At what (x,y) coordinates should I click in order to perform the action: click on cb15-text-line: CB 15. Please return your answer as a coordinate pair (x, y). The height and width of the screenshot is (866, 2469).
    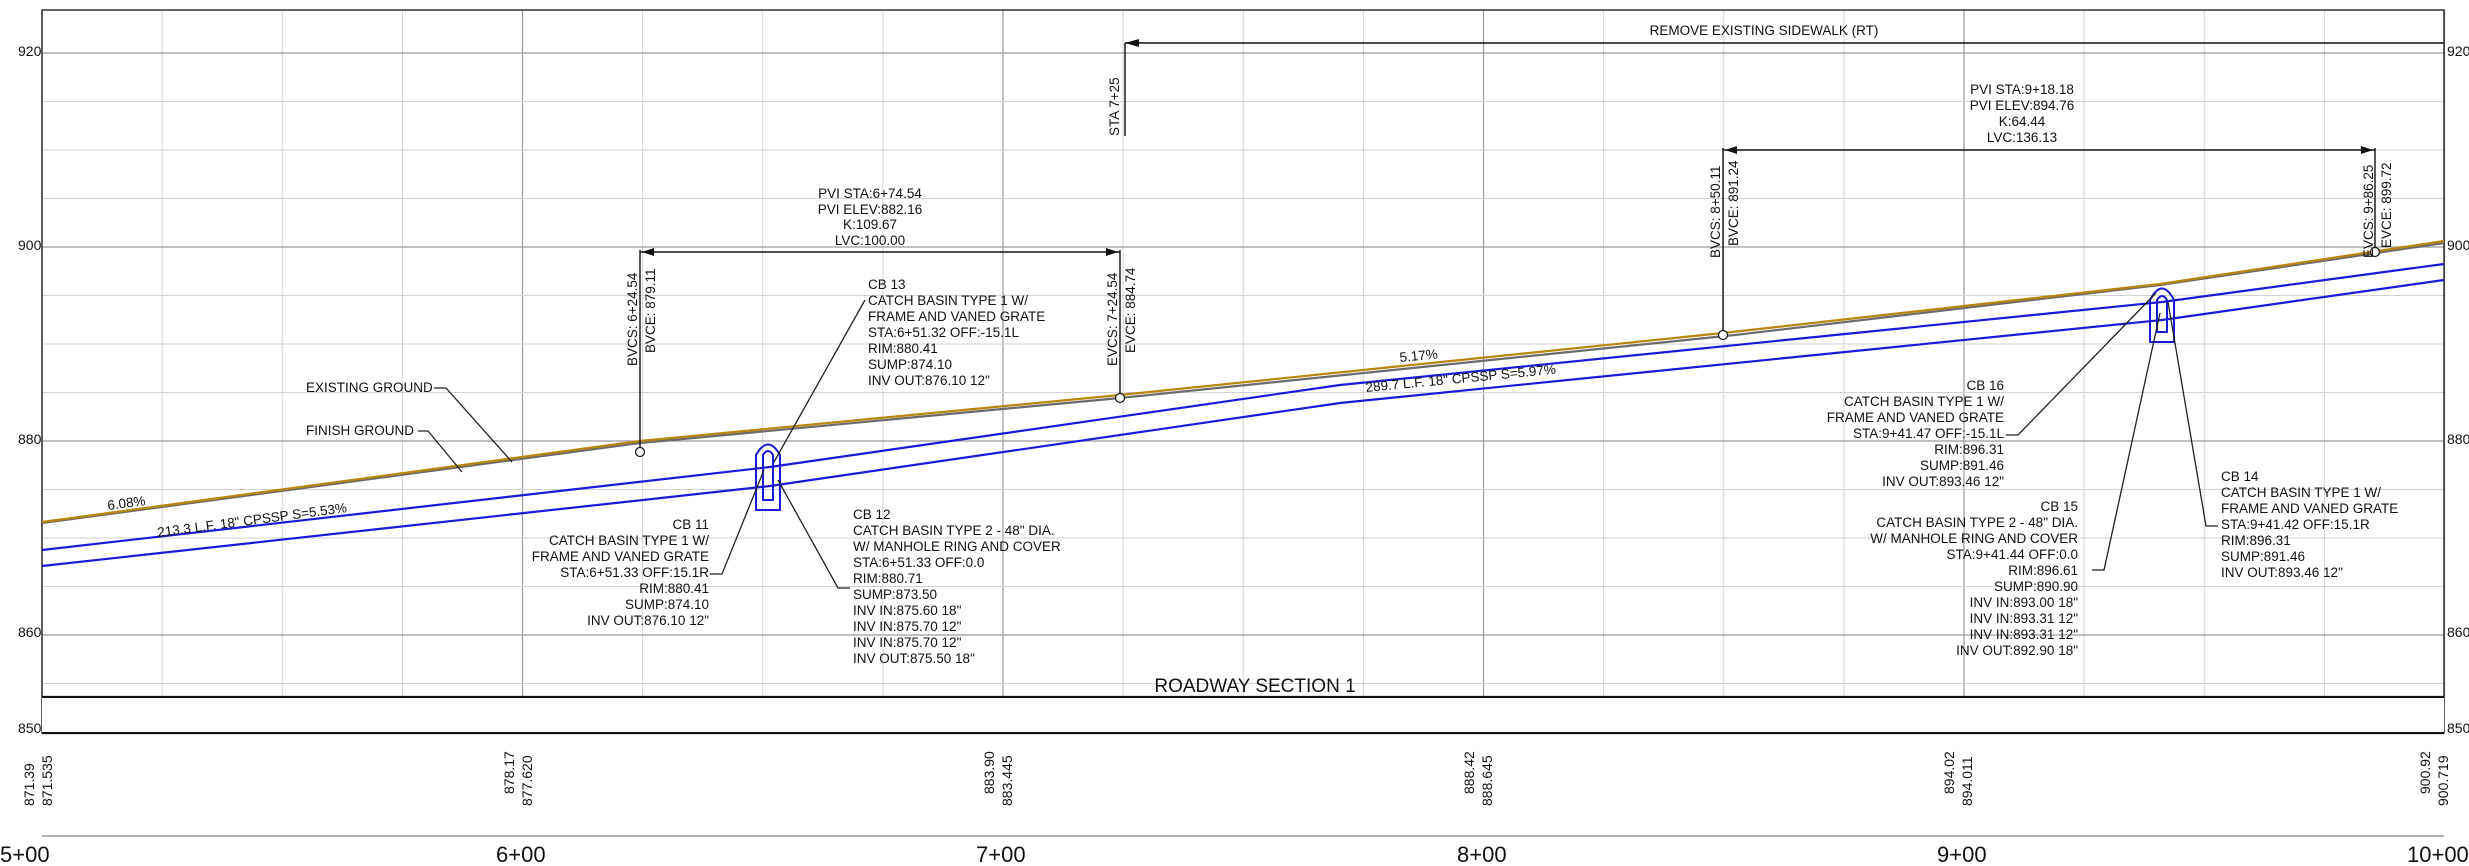
    Looking at the image, I should click on (2059, 506).